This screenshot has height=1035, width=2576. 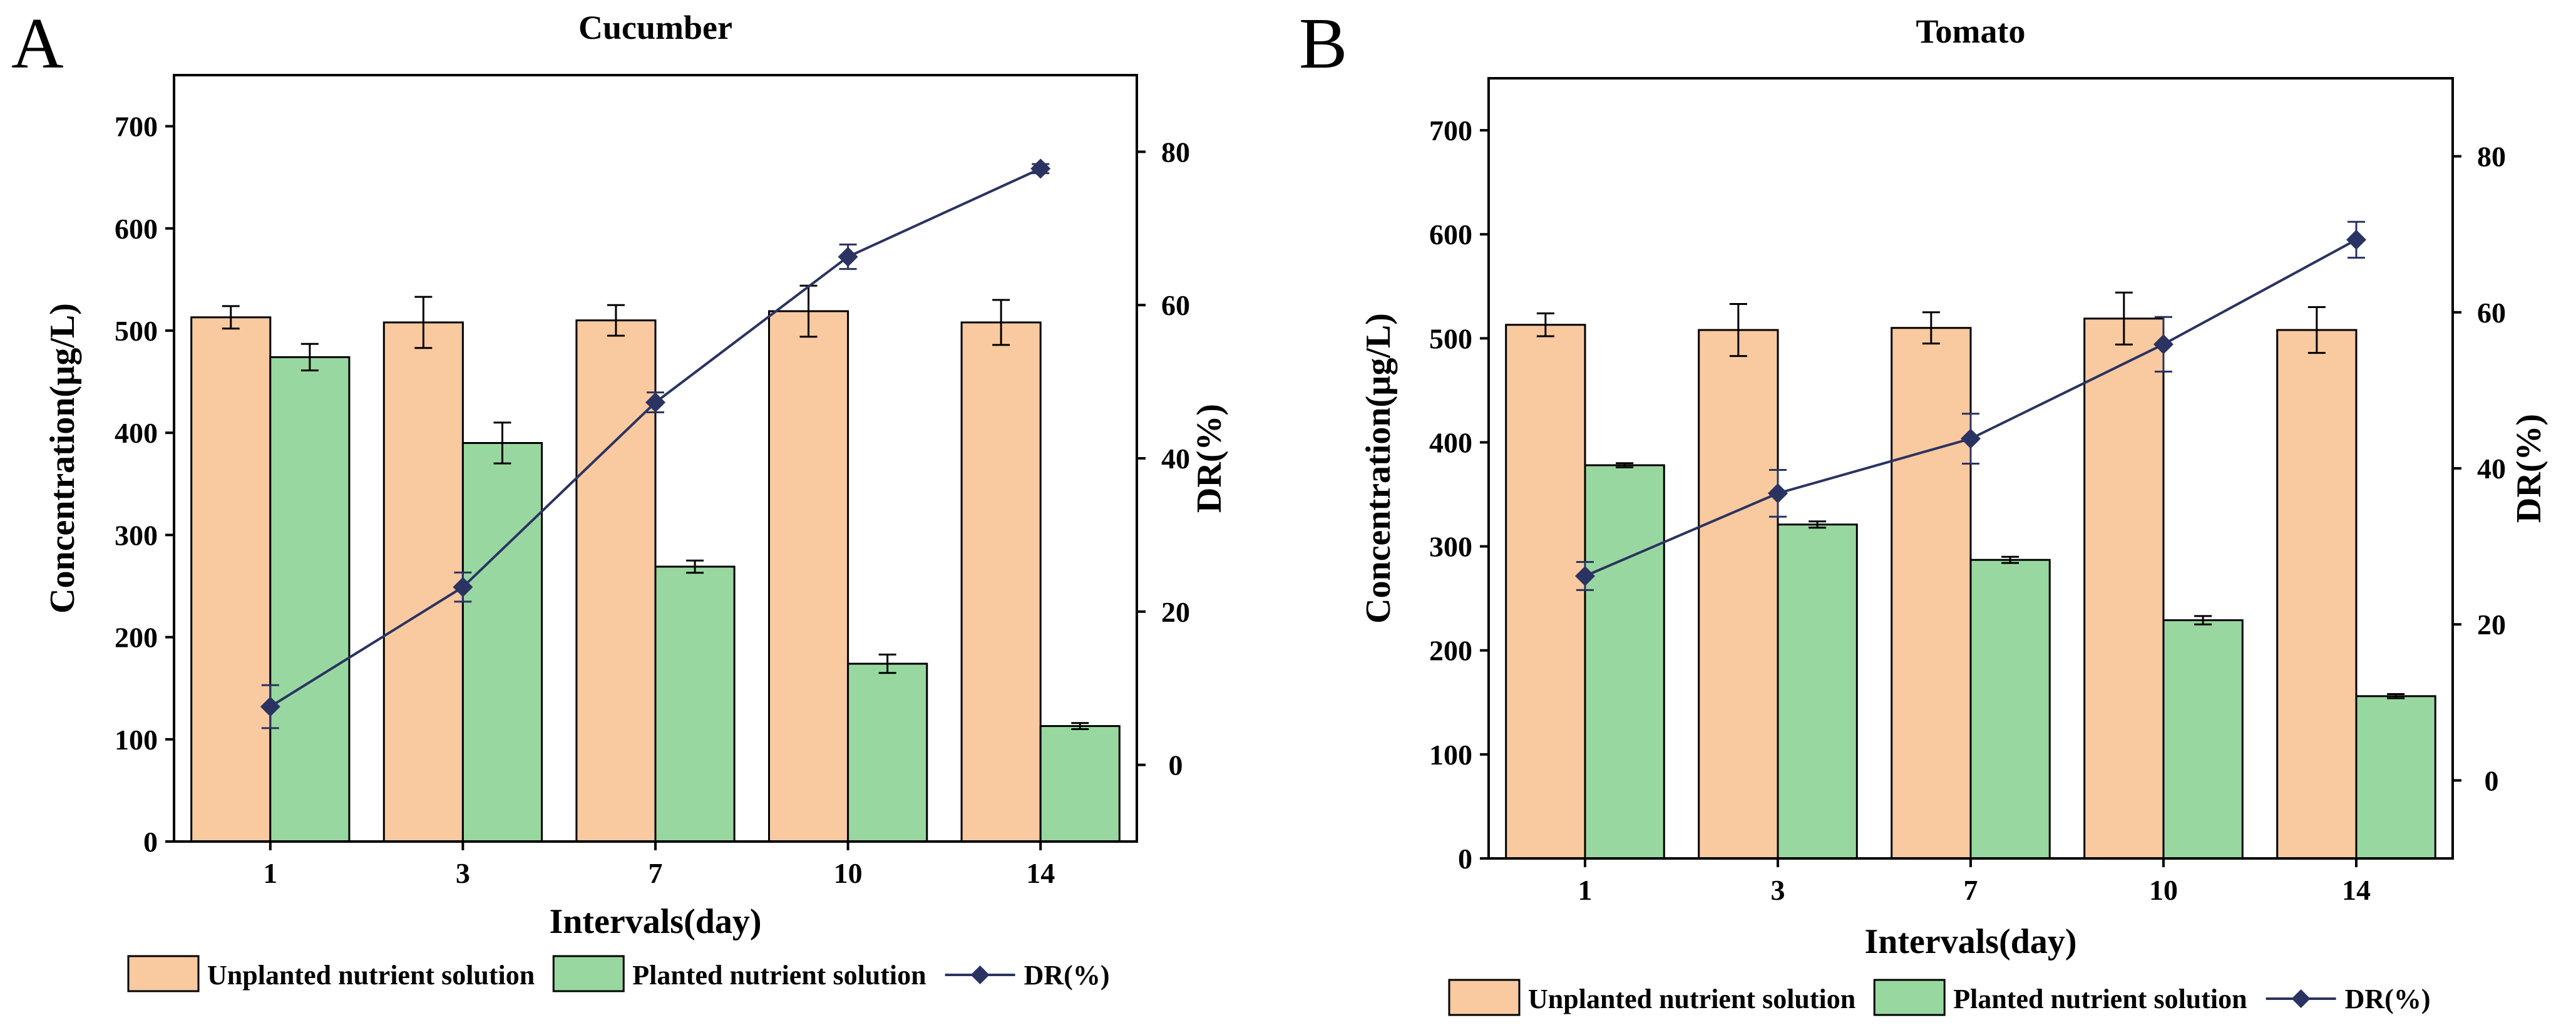 I want to click on legend-diamond, so click(x=2301, y=998).